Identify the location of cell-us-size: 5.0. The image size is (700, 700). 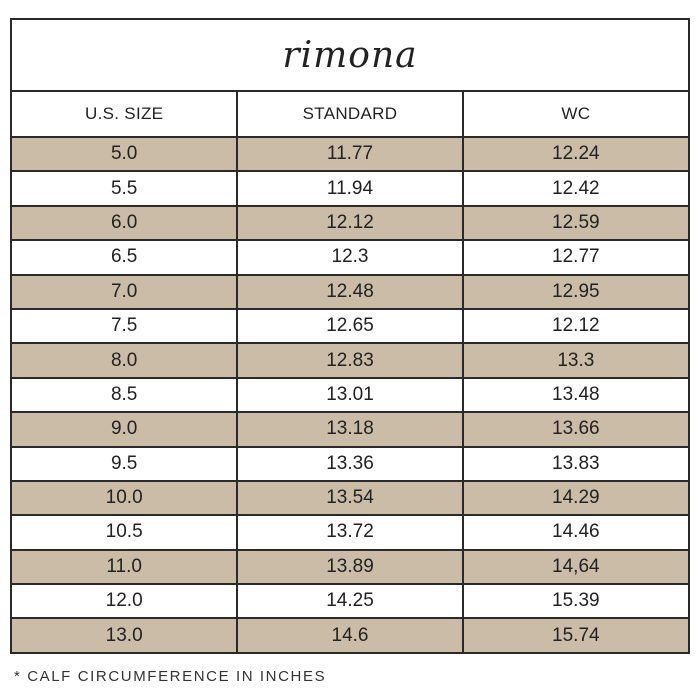
(125, 155).